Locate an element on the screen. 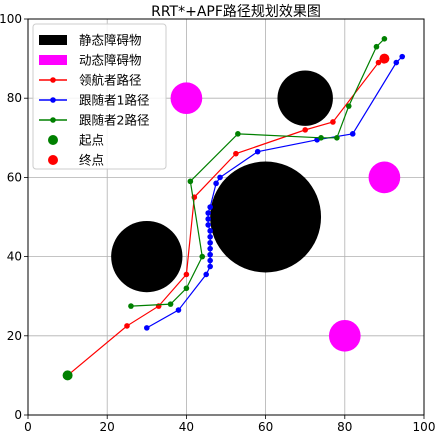 This screenshot has width=439, height=435. tick-label-y: 60 is located at coordinates (14, 177).